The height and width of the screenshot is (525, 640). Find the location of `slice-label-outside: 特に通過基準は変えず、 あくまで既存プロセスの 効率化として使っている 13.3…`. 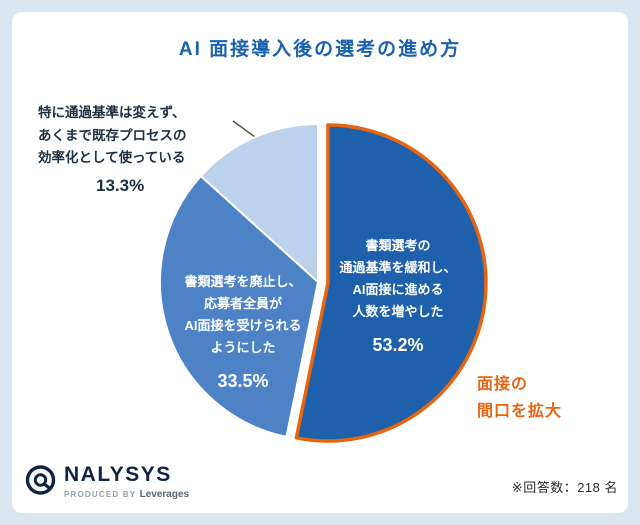

slice-label-outside: 特に通過基準は変えず、 あくまで既存プロセスの 効率化として使っている 13.3… is located at coordinates (148, 151).